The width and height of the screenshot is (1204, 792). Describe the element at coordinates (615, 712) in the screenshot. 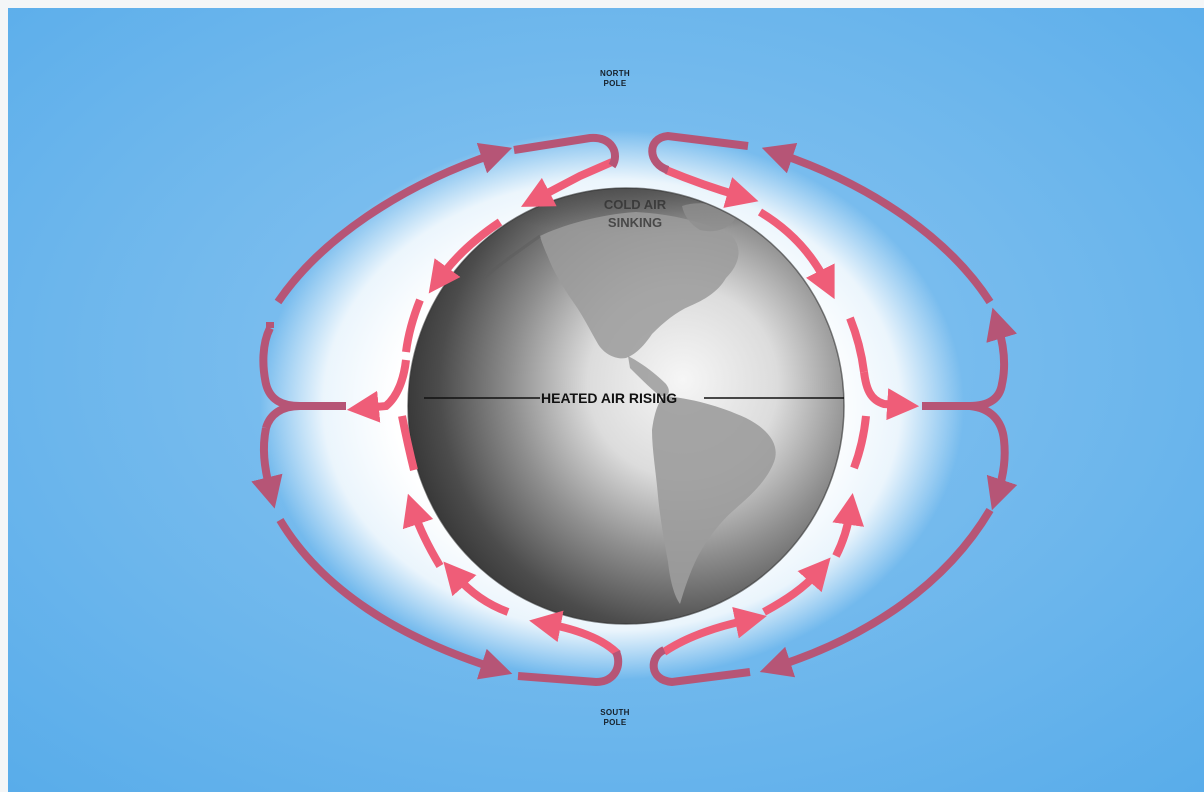

I see `south-pole-label-line: SOUTH` at that location.